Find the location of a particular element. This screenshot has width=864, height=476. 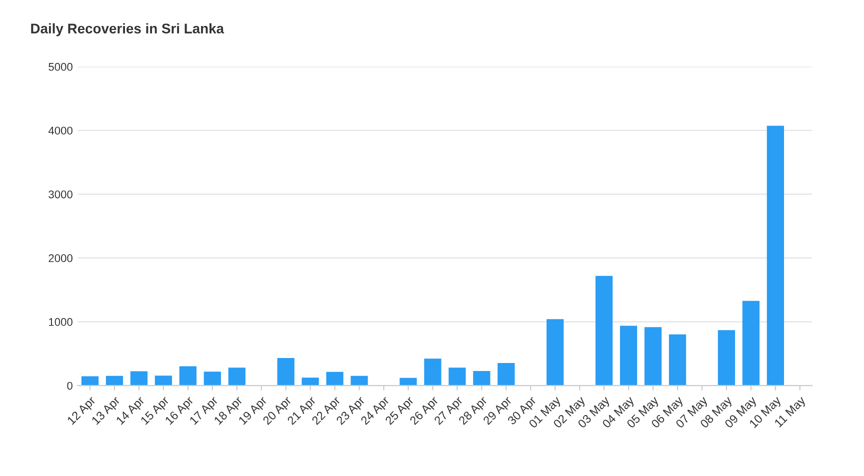

y-tick-label: 1000 is located at coordinates (60, 322).